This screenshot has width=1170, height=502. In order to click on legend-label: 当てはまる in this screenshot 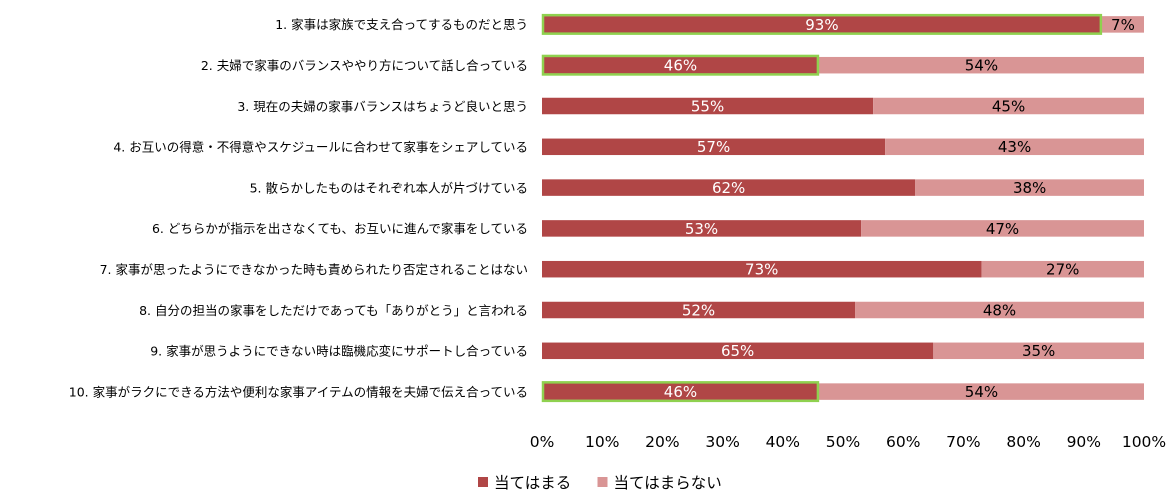, I will do `click(532, 483)`.